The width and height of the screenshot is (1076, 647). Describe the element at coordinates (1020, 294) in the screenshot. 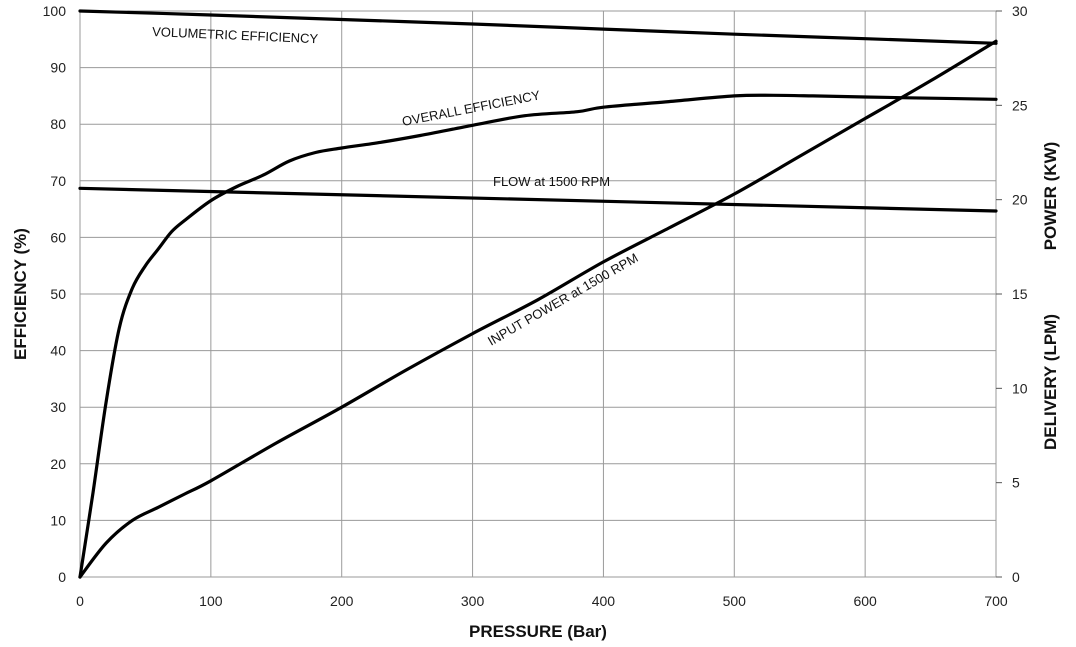

I see `y-right-tick-label: 15` at that location.